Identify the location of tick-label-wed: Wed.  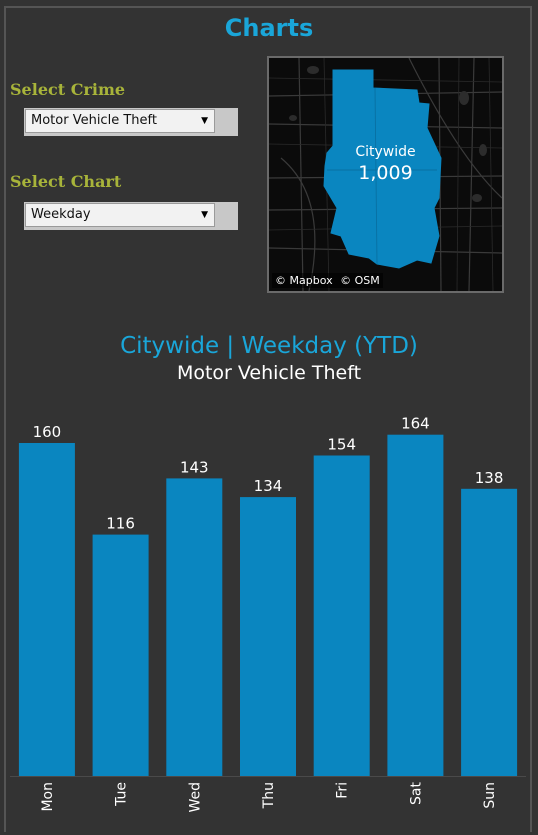
(195, 797).